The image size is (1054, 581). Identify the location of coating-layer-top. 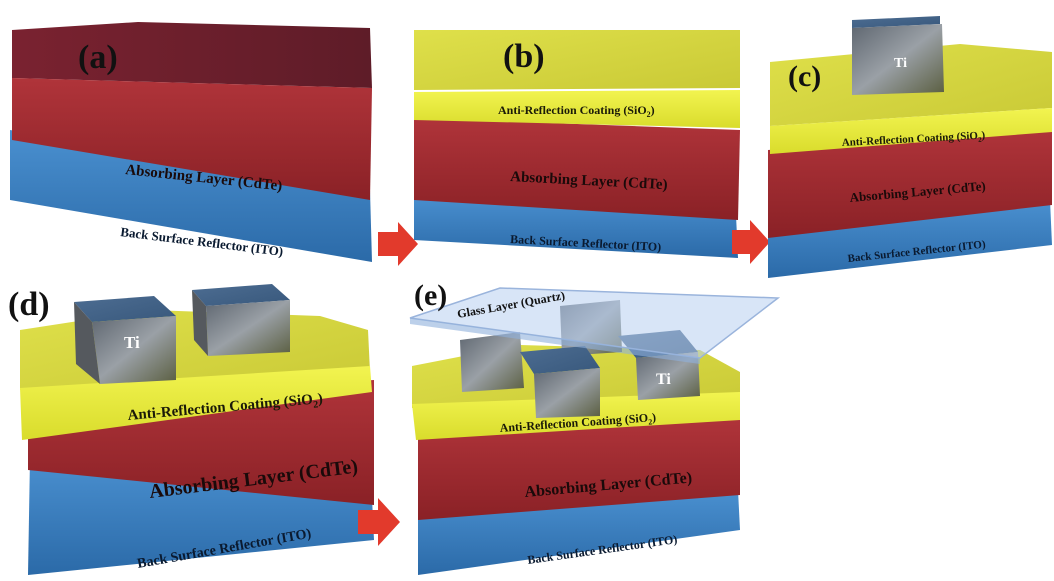
(577, 60).